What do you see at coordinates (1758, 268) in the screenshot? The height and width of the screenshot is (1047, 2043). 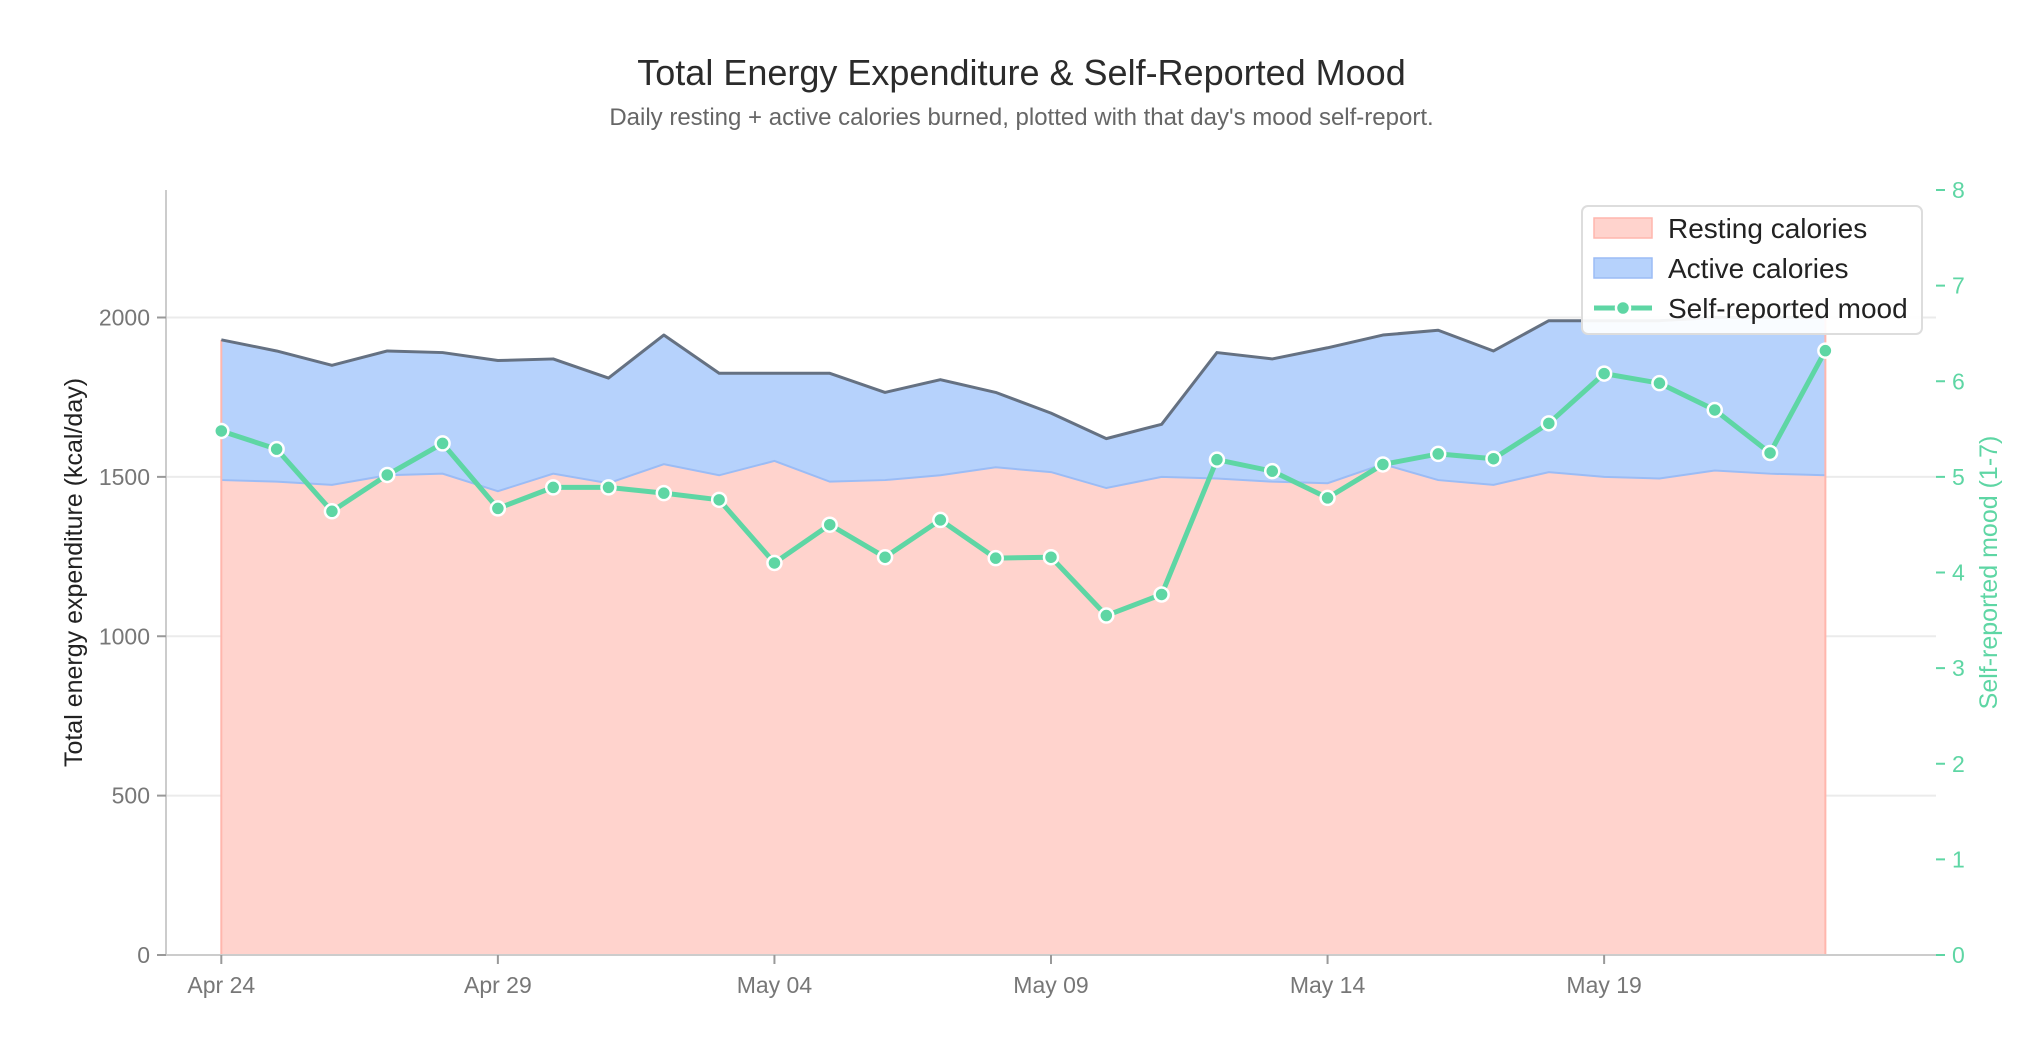 I see `legend-label: Active calories` at bounding box center [1758, 268].